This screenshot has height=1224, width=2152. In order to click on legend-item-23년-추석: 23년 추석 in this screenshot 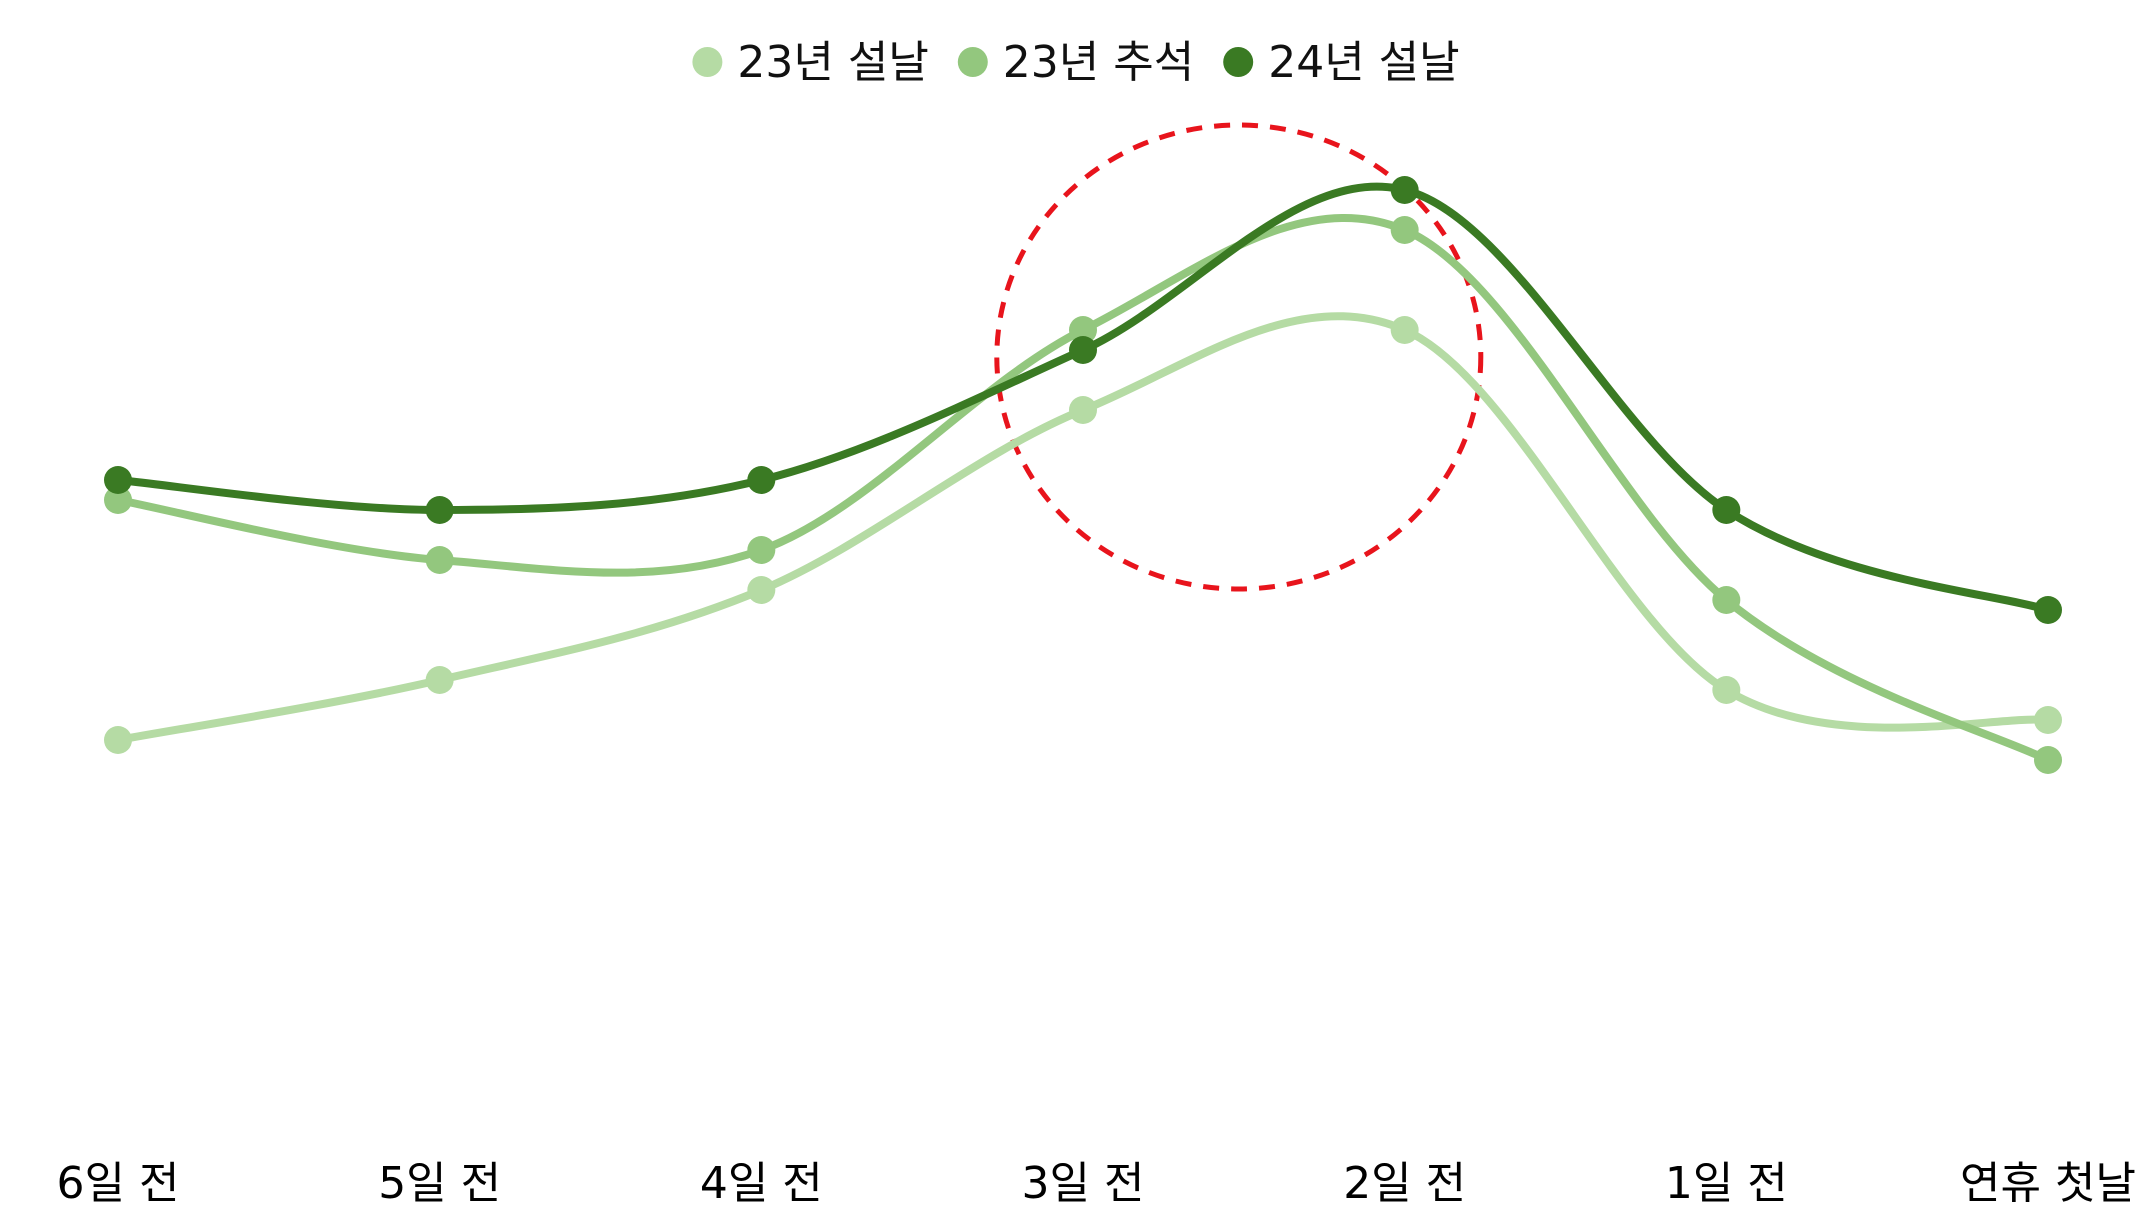, I will do `click(1075, 62)`.